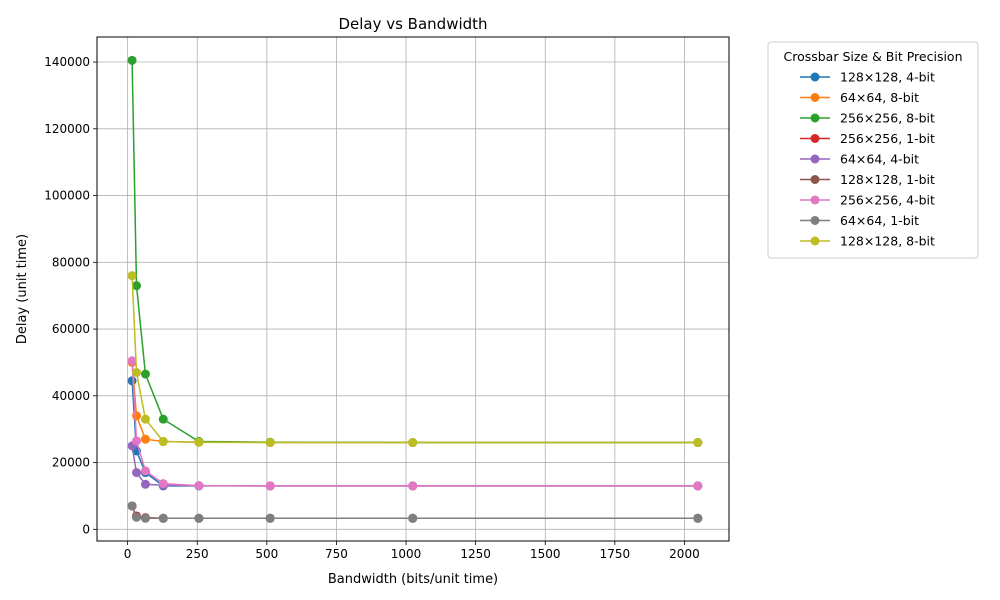  I want to click on legend-item: 128×128, 1-bit, so click(867, 179).